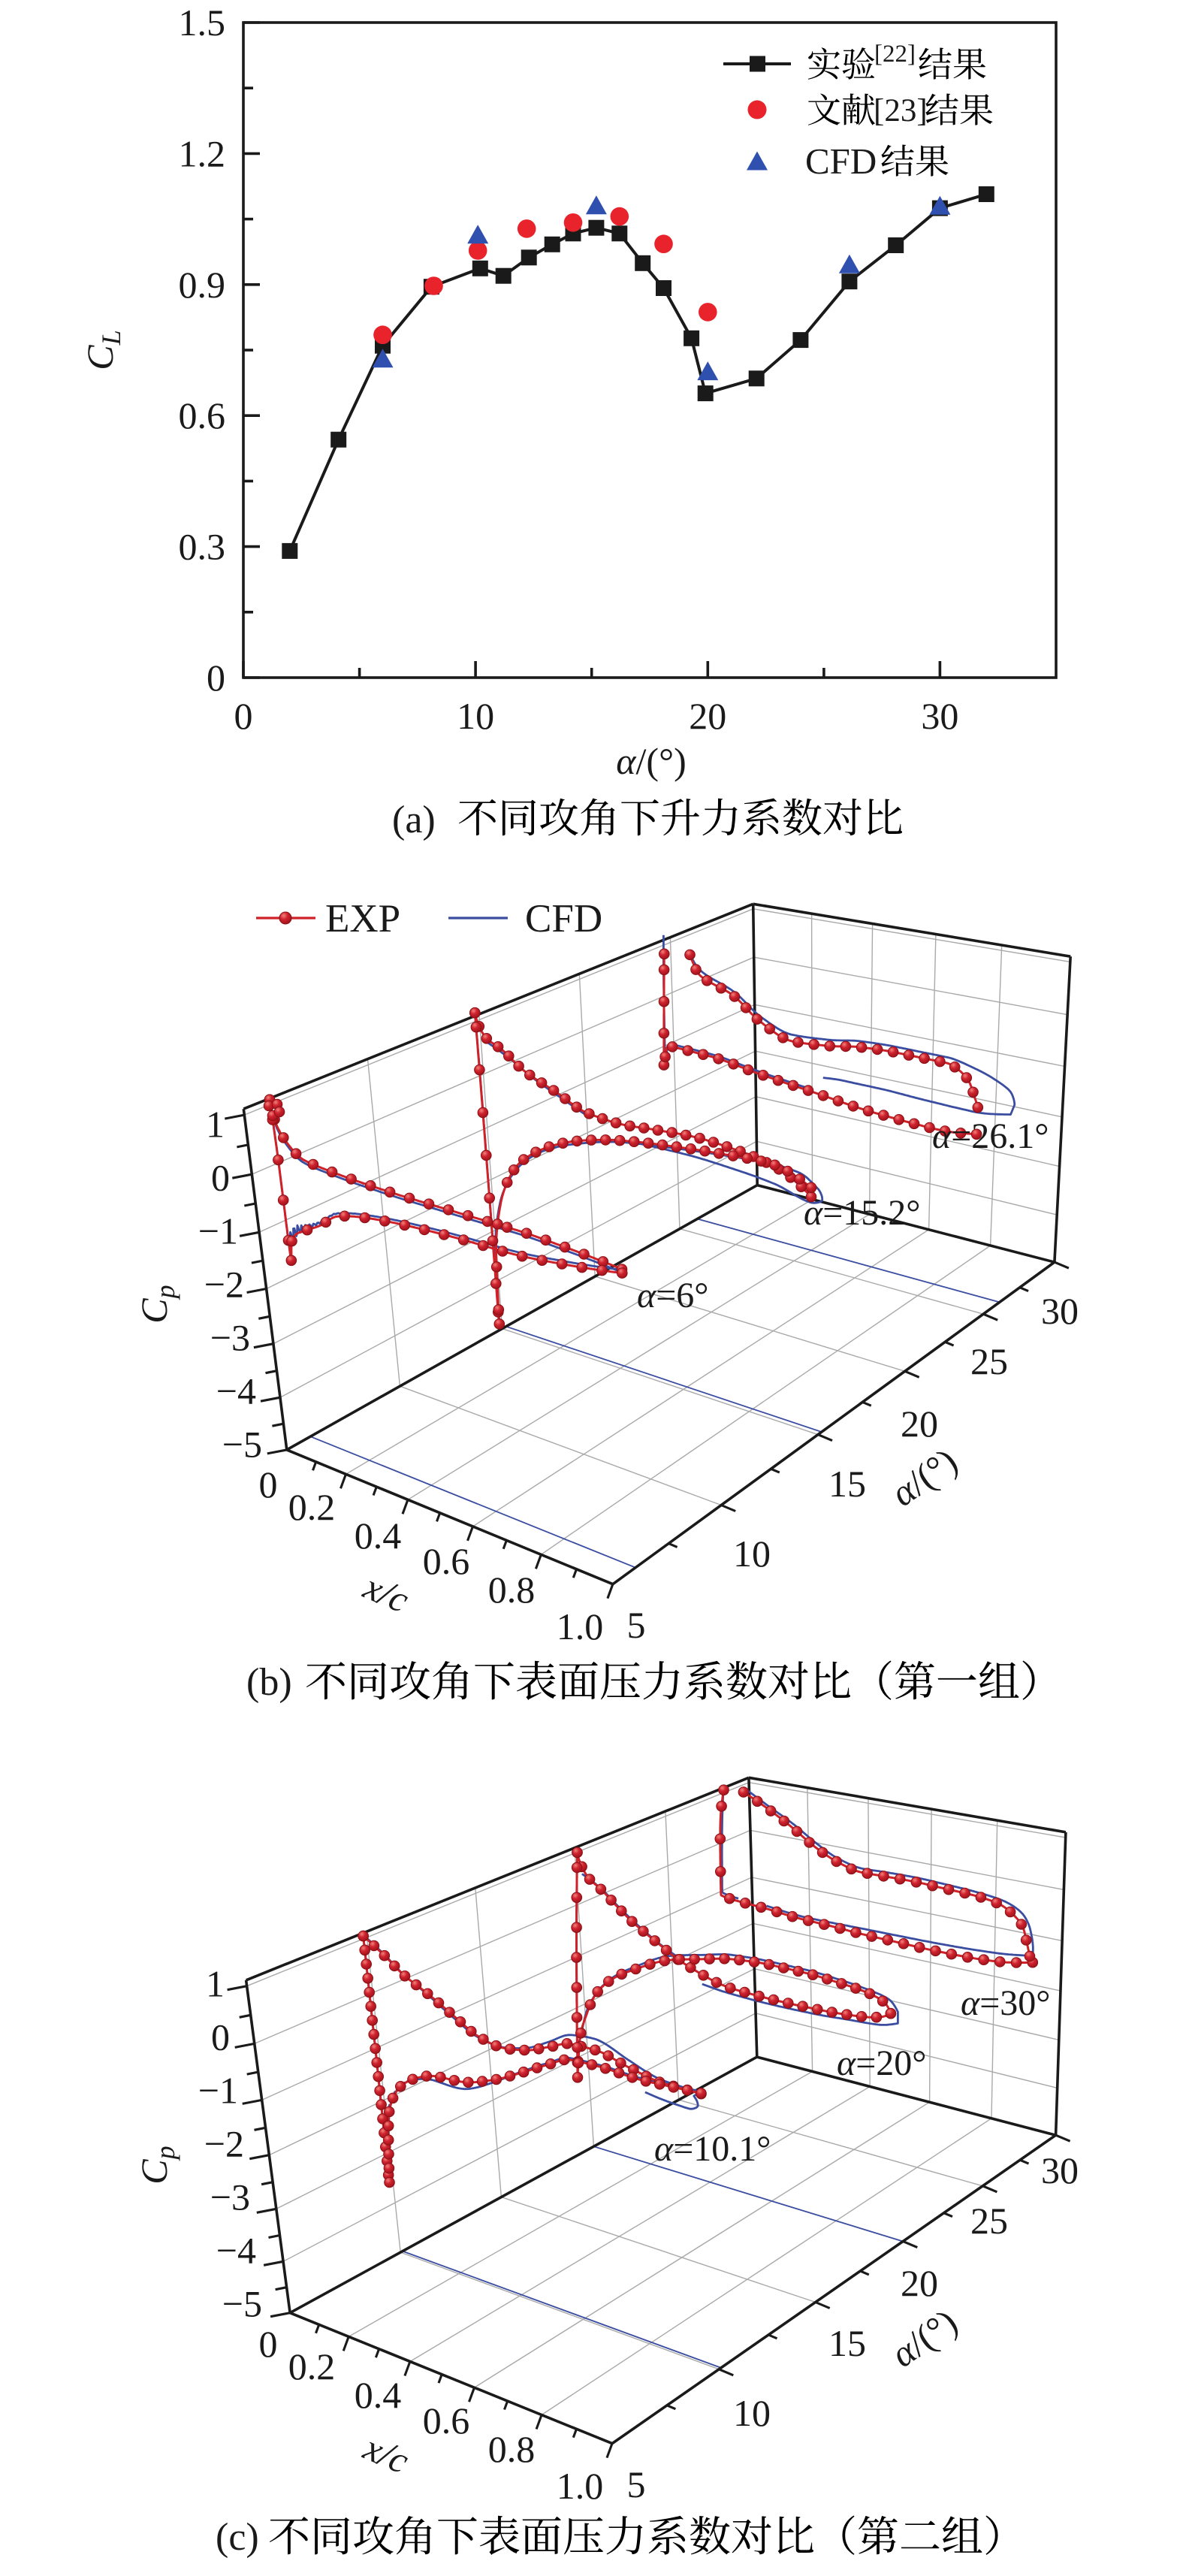 The width and height of the screenshot is (1183, 2576). I want to click on svg-text: α=15.2°, so click(862, 1213).